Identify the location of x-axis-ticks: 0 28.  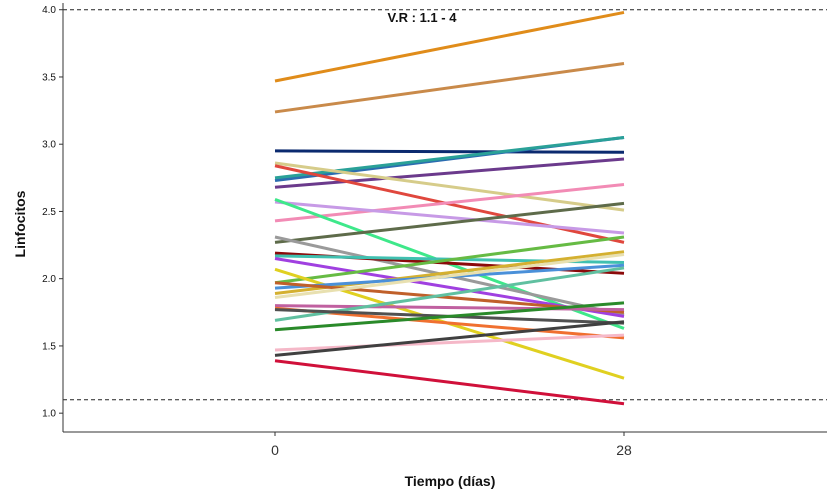
(451, 445).